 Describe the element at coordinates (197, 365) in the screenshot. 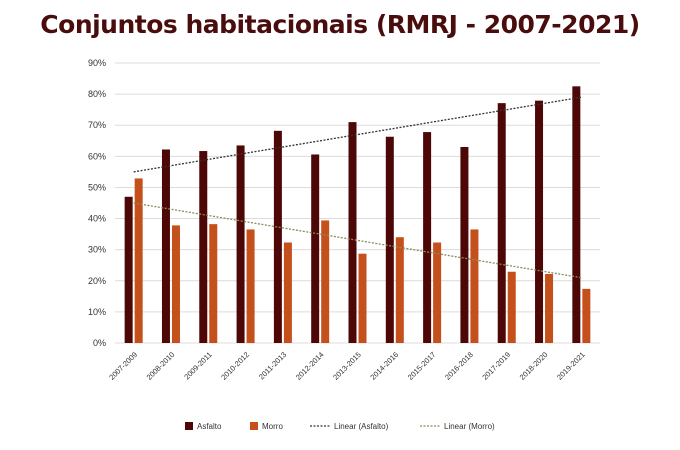

I see `x-tick-label: 2009-2011` at that location.